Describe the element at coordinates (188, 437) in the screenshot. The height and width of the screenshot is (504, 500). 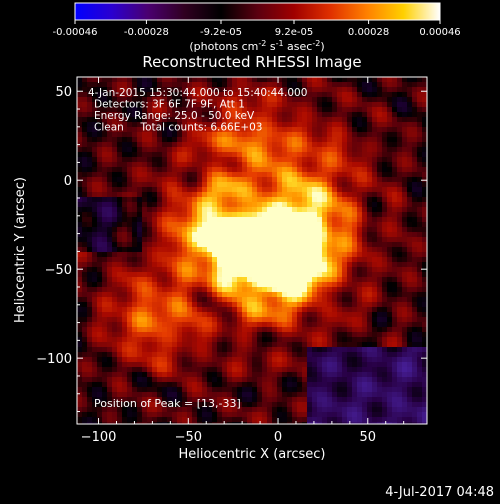
I see `x-tick-label: −50` at that location.